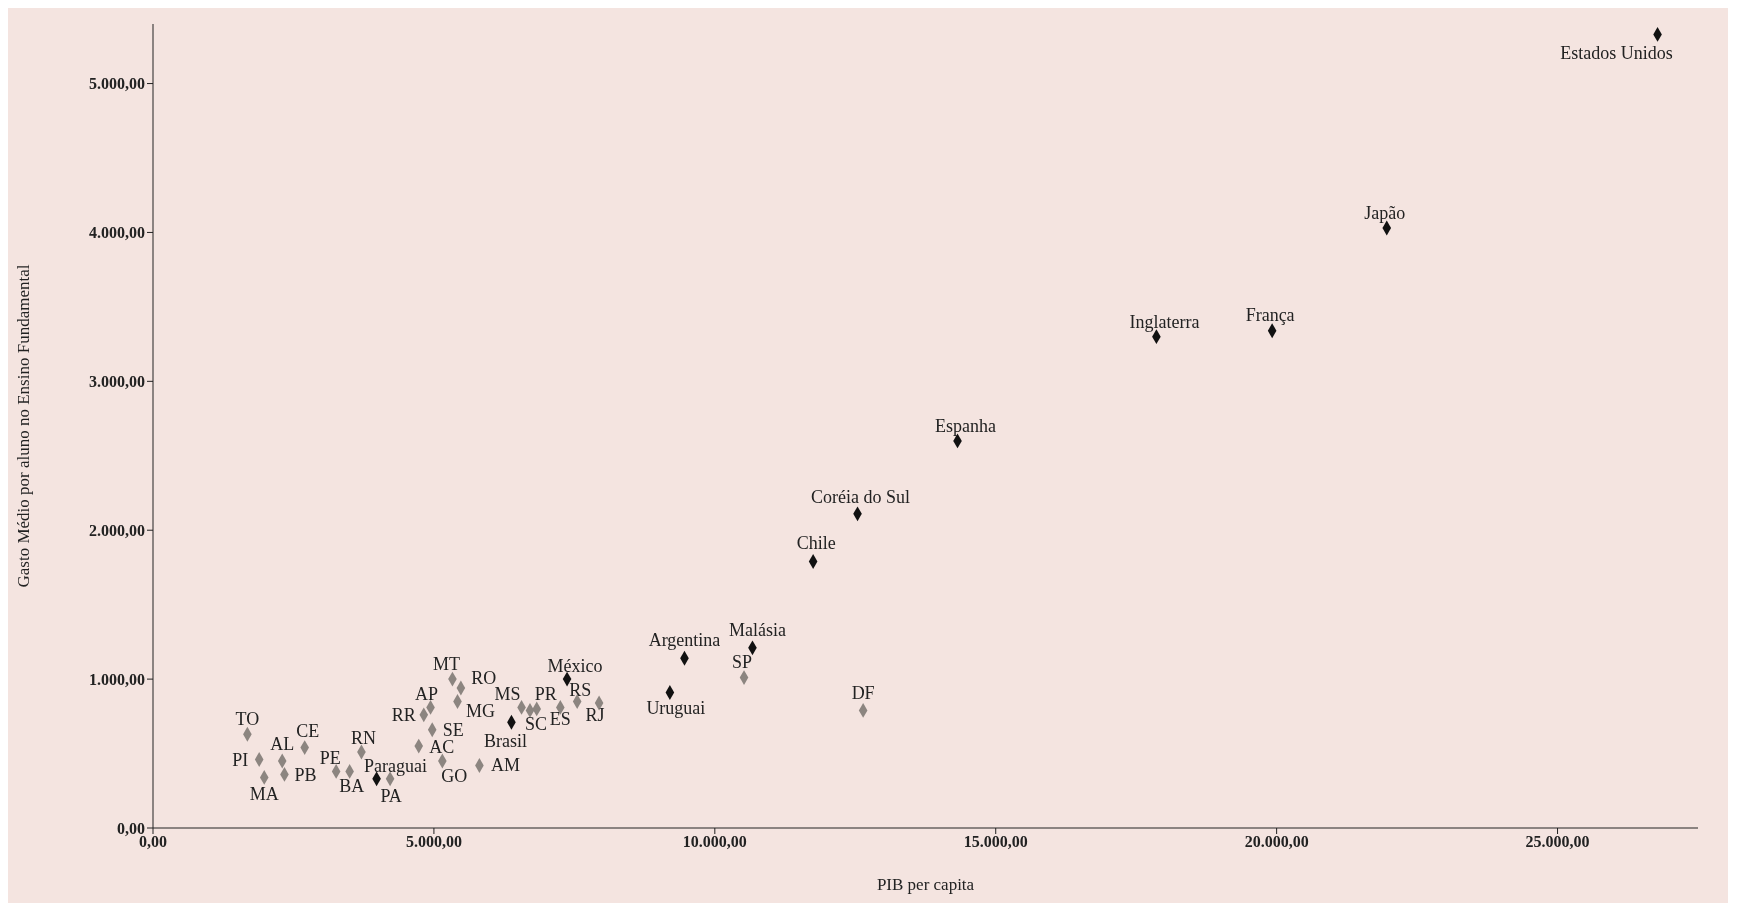 The image size is (1744, 907). I want to click on annotation: MG, so click(481, 711).